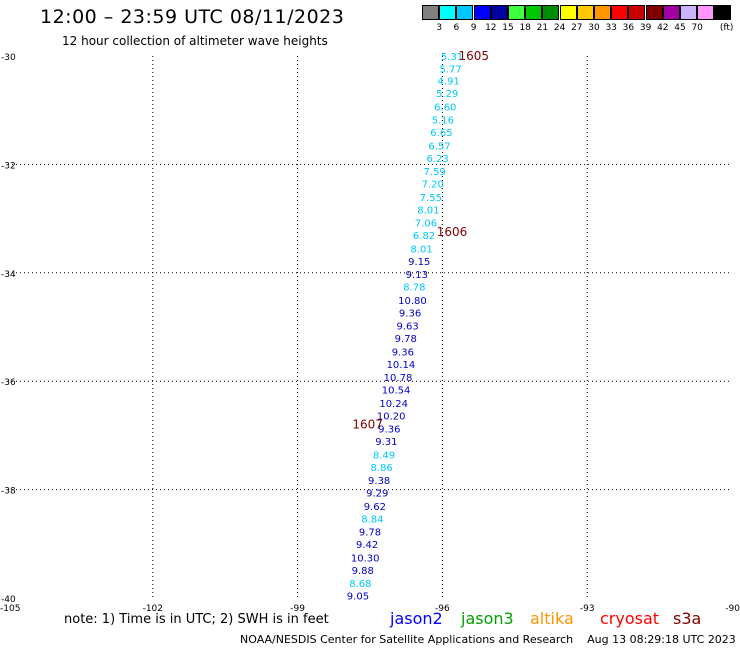  Describe the element at coordinates (447, 94) in the screenshot. I see `wave-height-value: 5.29` at that location.